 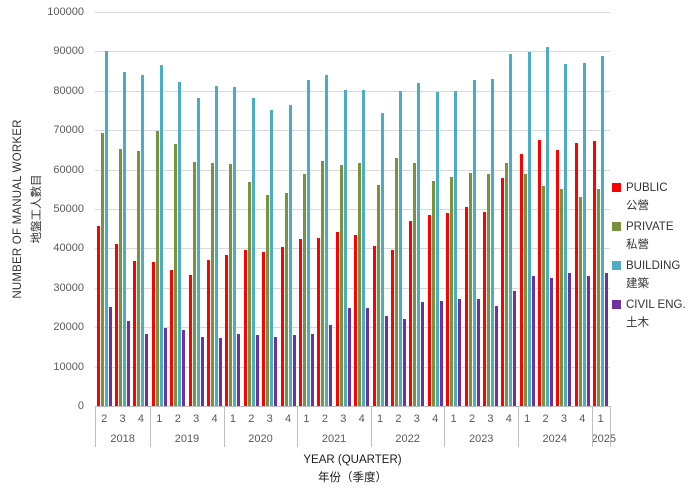 What do you see at coordinates (352, 470) in the screenshot?
I see `x-axis-title: YEAR (QUARTER) 年份（季度）` at bounding box center [352, 470].